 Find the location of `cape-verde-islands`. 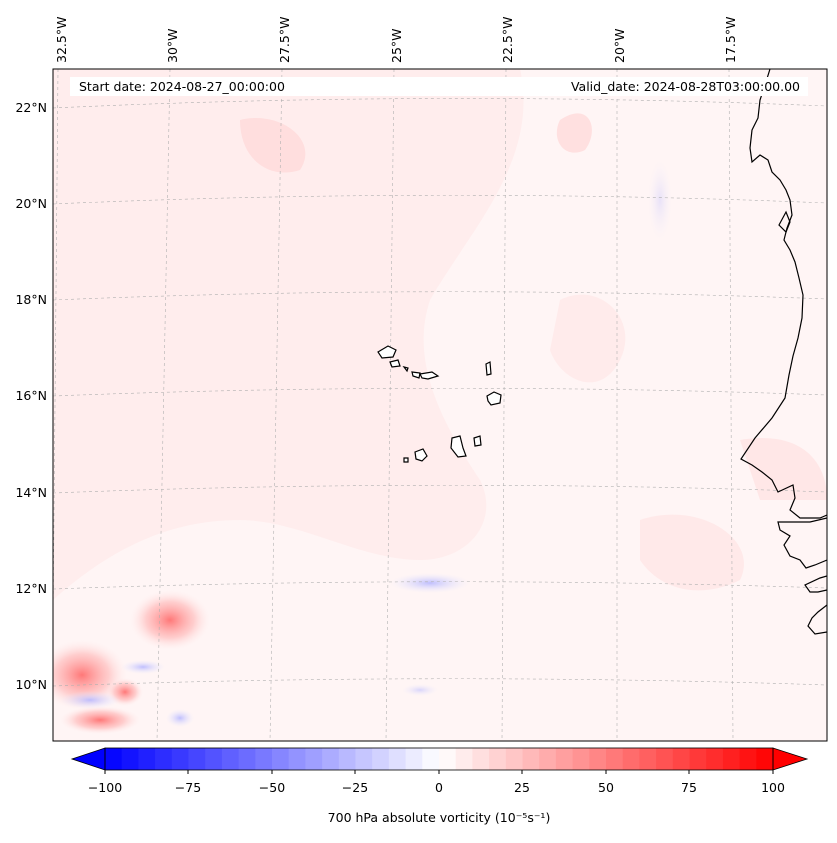

cape-verde-islands is located at coordinates (439, 404).